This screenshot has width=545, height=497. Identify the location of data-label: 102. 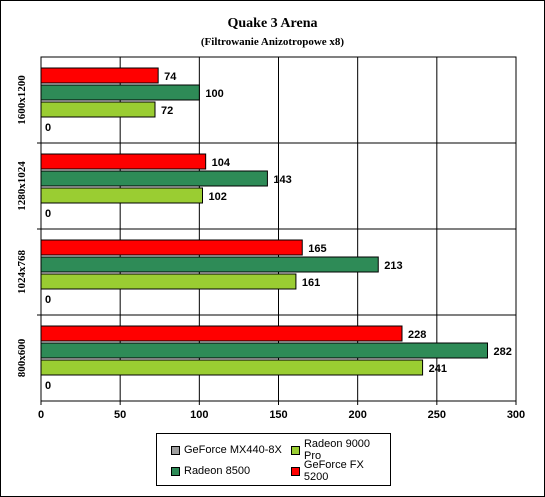
(218, 197).